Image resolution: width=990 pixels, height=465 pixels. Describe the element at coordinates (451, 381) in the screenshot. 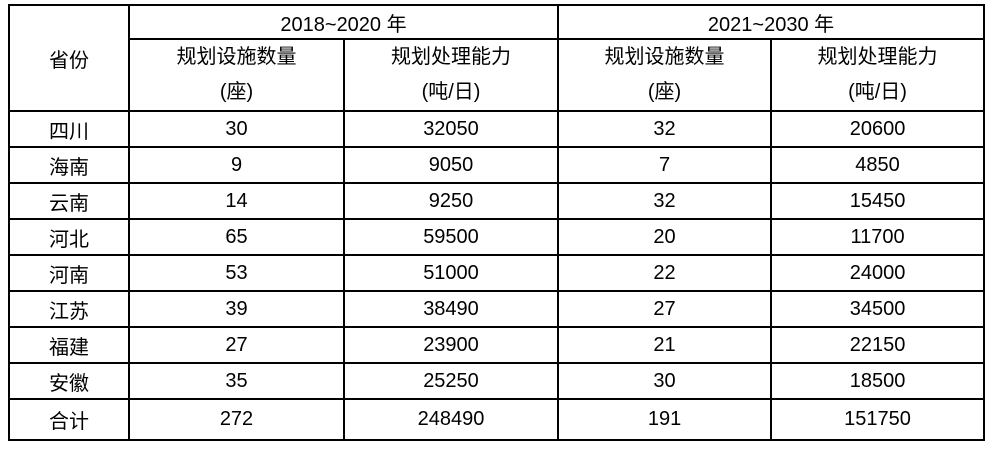

I see `cell-value: 25250` at that location.